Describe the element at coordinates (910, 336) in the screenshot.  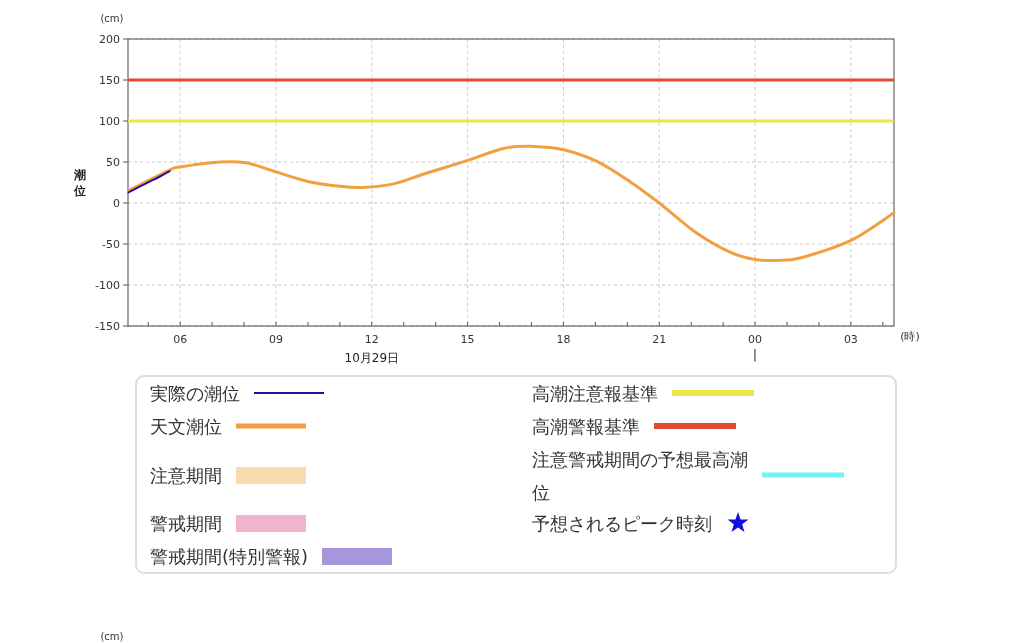
I see `text: (時)` at that location.